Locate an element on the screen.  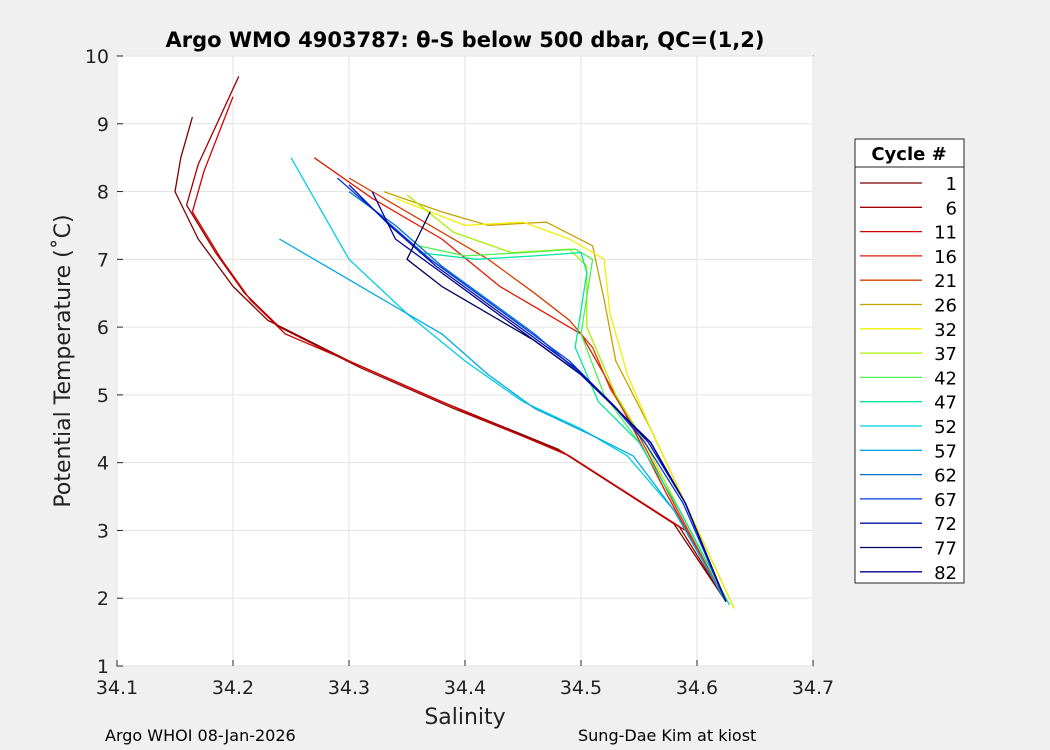
y-axis: 1 2 3 4 5 6 7 8 9 10 is located at coordinates (104, 362).